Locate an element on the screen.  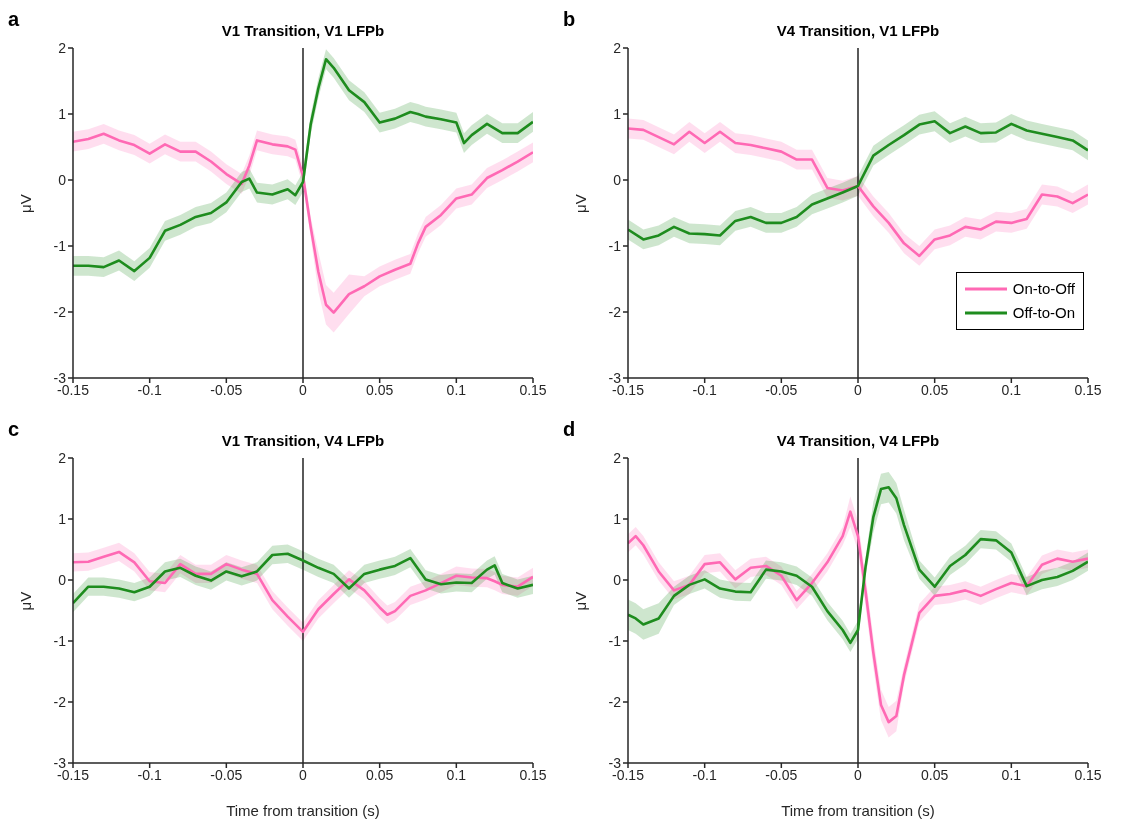
text: b is located at coordinates (569, 19).